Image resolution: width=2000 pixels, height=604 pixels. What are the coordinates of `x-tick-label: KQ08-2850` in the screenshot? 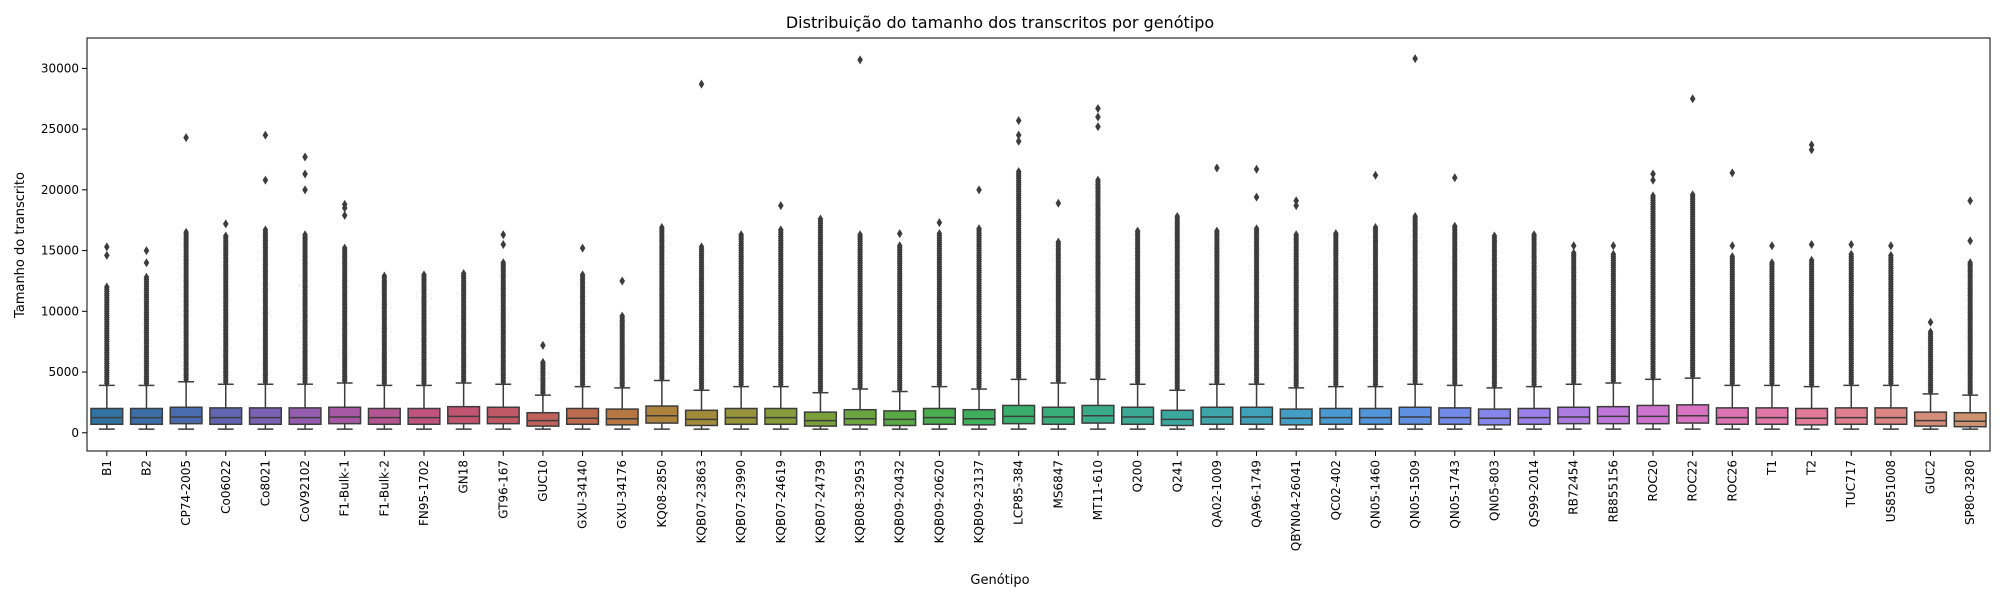 It's located at (662, 493).